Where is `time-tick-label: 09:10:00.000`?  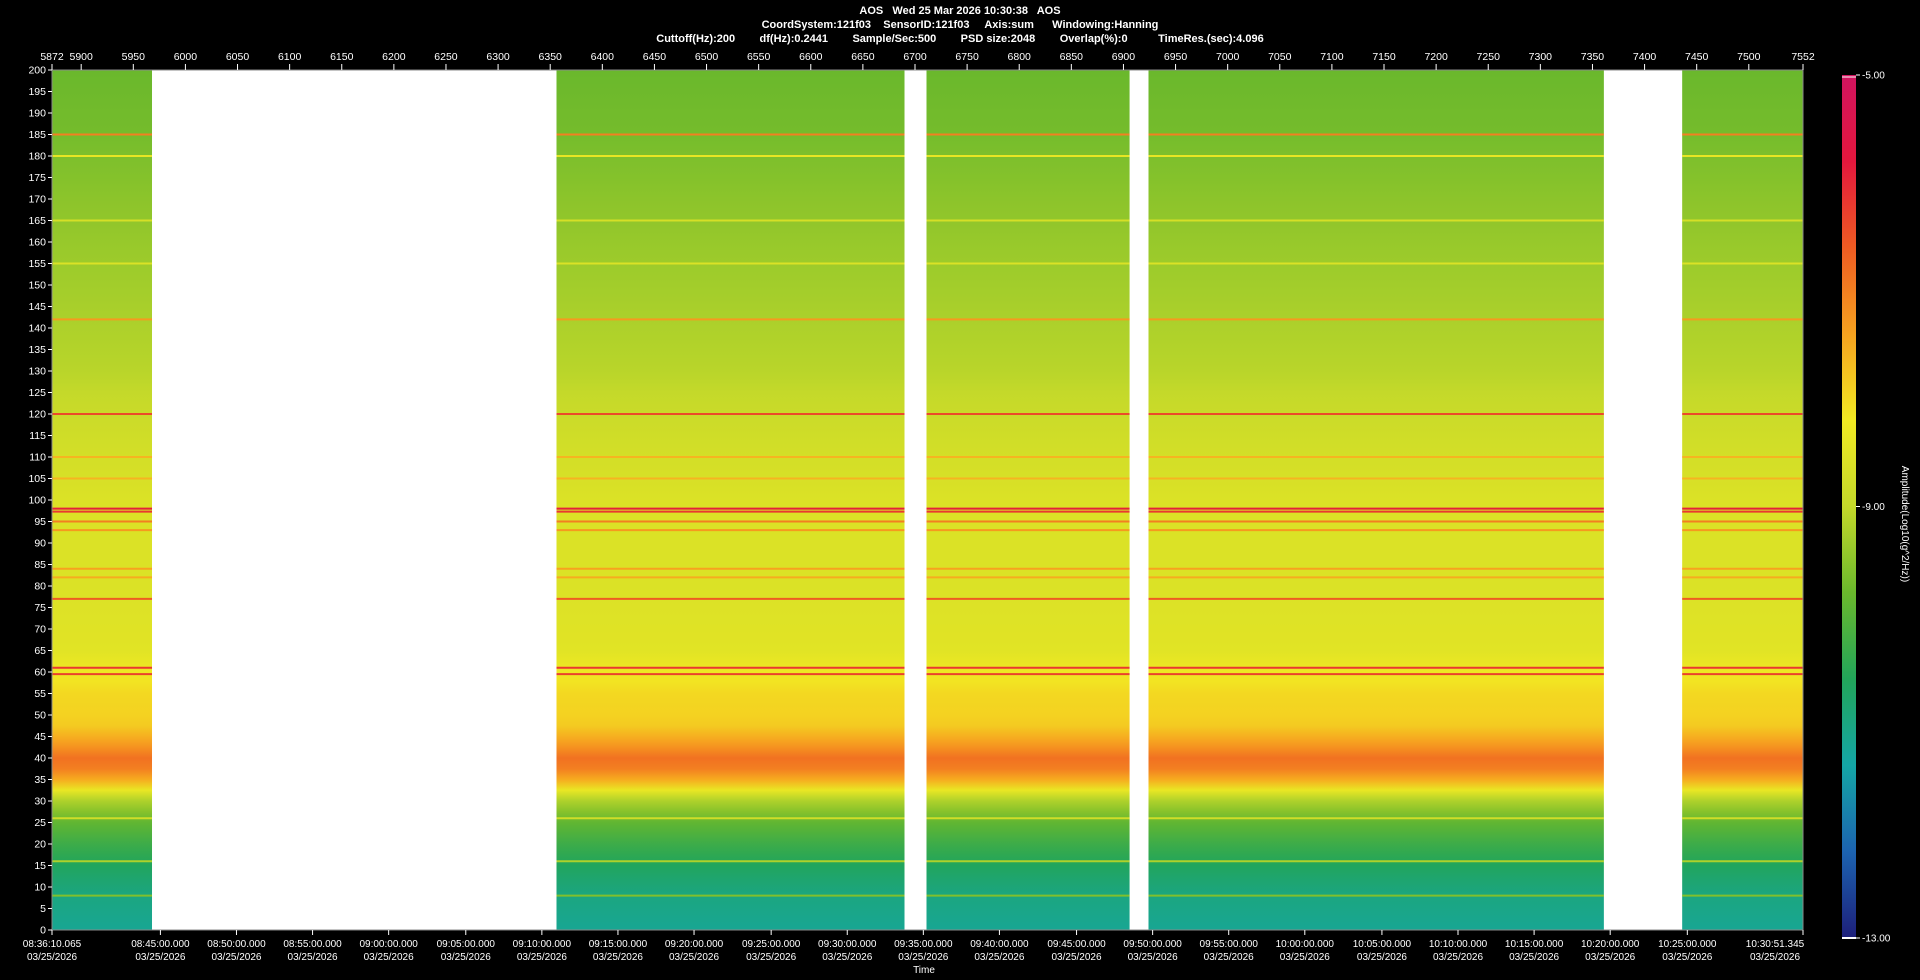 time-tick-label: 09:10:00.000 is located at coordinates (542, 944).